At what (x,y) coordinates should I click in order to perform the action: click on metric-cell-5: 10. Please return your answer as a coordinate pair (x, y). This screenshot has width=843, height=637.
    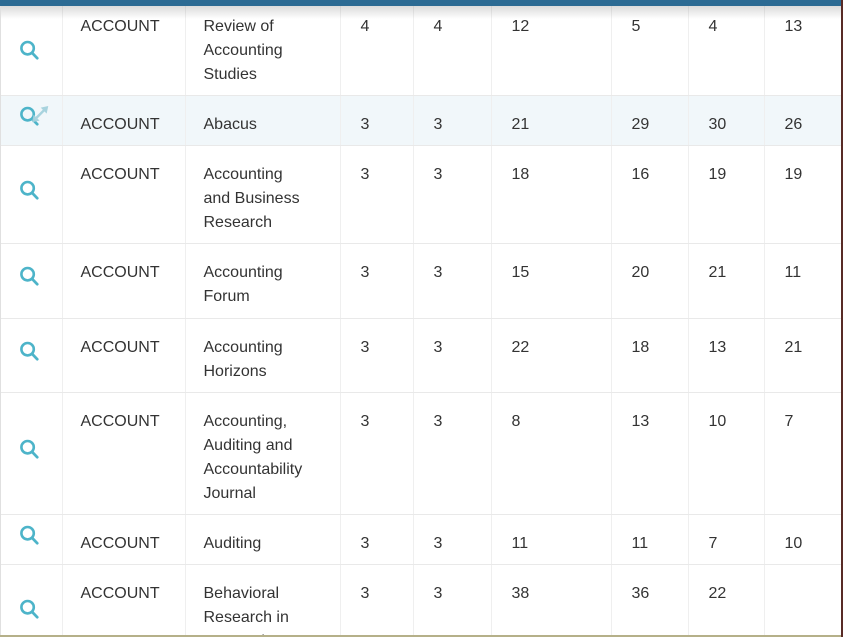
    Looking at the image, I should click on (726, 453).